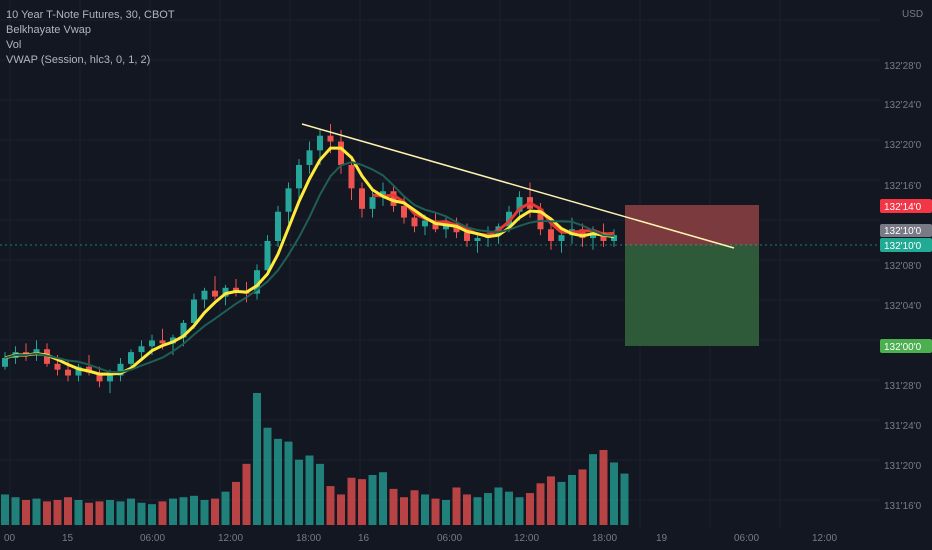 Image resolution: width=932 pixels, height=550 pixels. What do you see at coordinates (903, 145) in the screenshot?
I see `price-tick-label: 132'20'0` at bounding box center [903, 145].